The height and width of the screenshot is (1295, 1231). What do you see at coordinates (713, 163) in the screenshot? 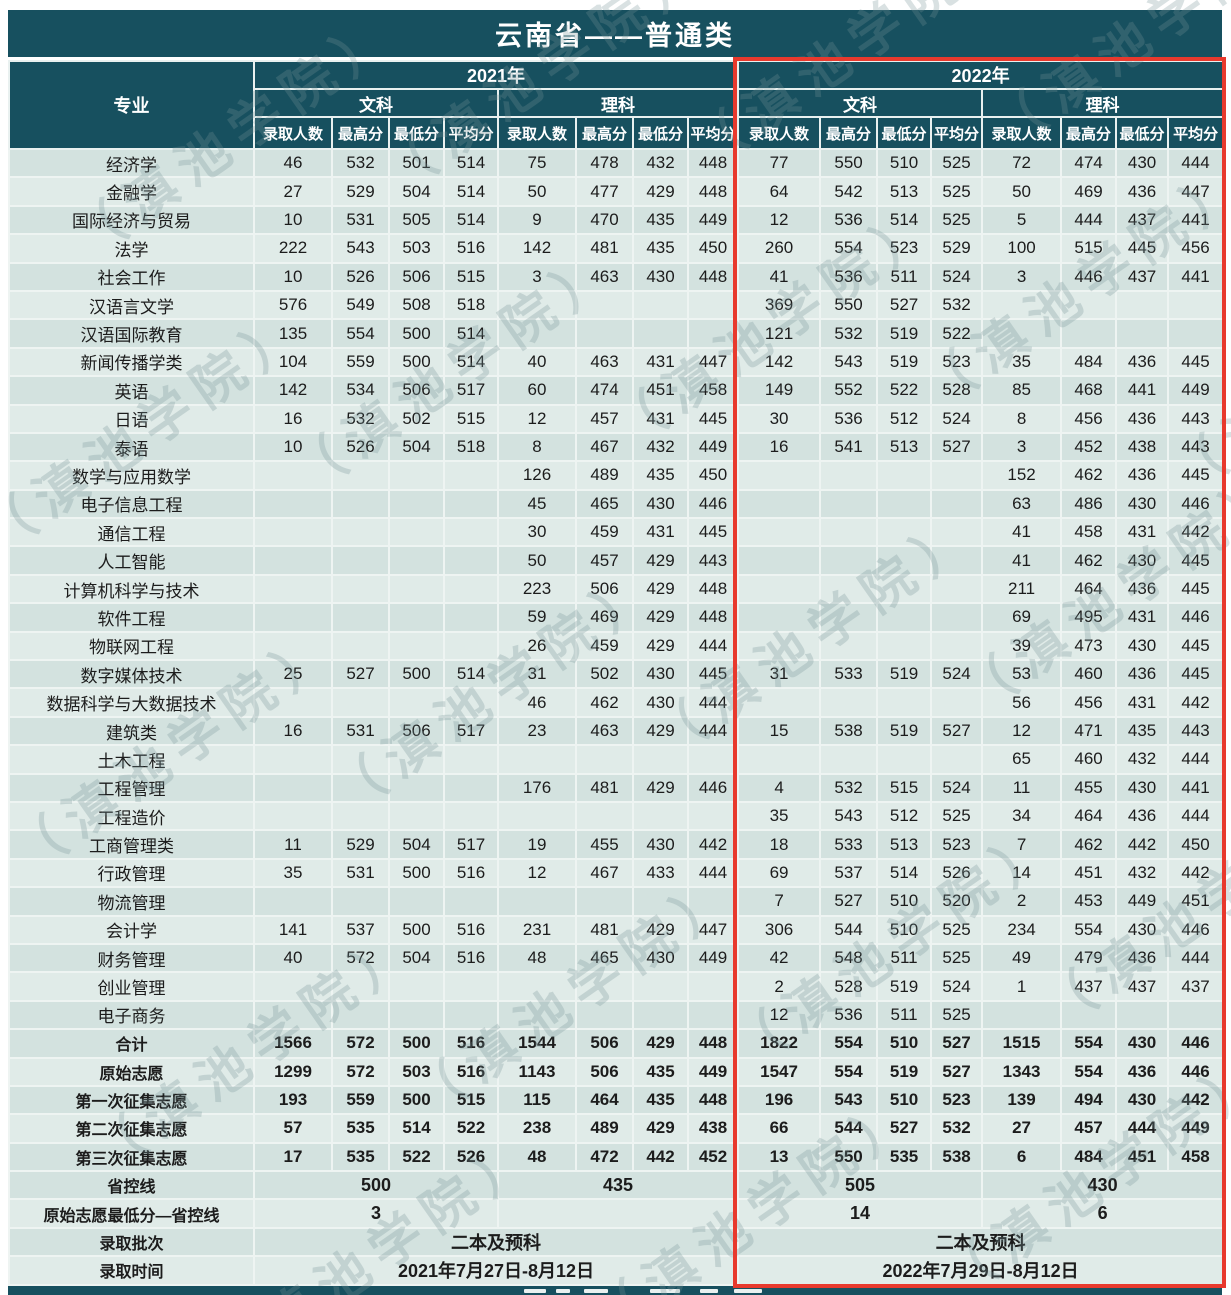
I see `value-cell: 448` at bounding box center [713, 163].